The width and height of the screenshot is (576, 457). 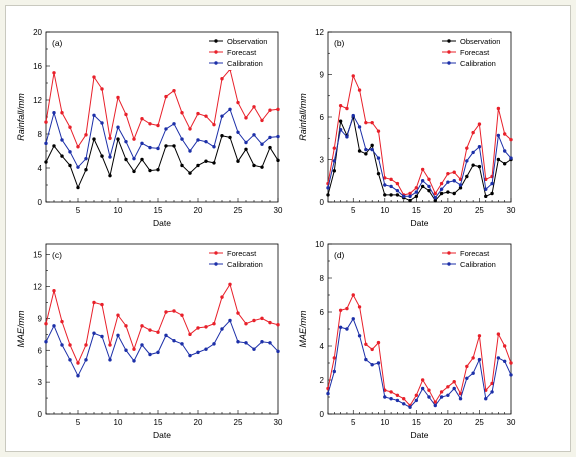 What do you see at coordinates (216, 41) in the screenshot?
I see `legend-marker-observation` at bounding box center [216, 41].